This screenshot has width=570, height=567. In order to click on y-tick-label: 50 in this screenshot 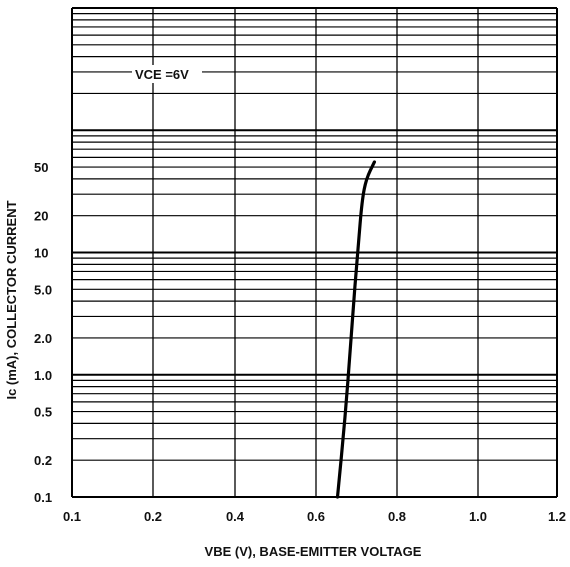, I will do `click(41, 167)`.